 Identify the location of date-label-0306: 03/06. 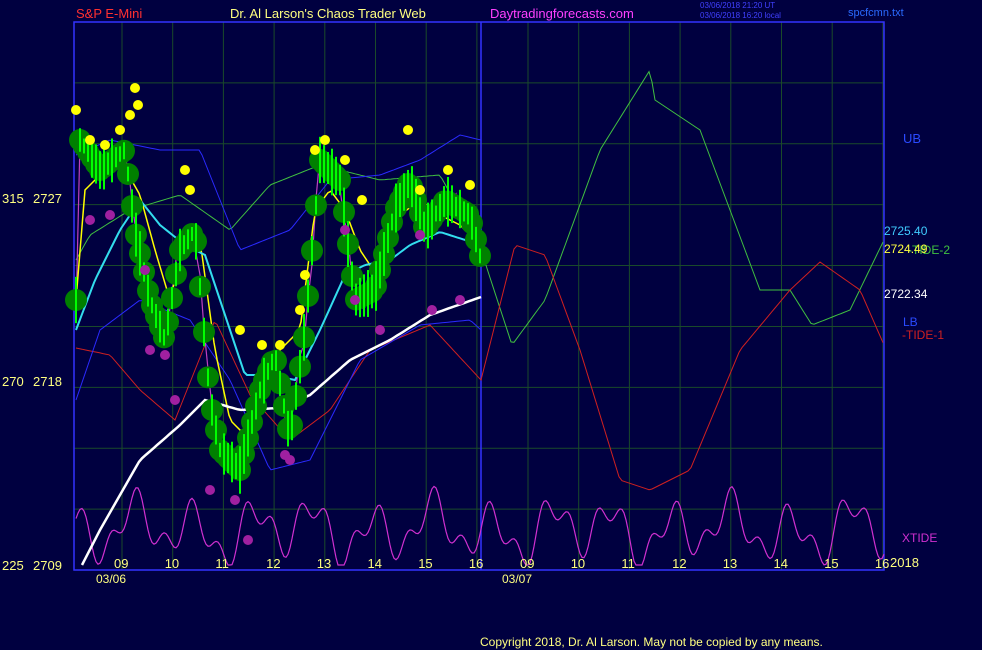
(111, 579).